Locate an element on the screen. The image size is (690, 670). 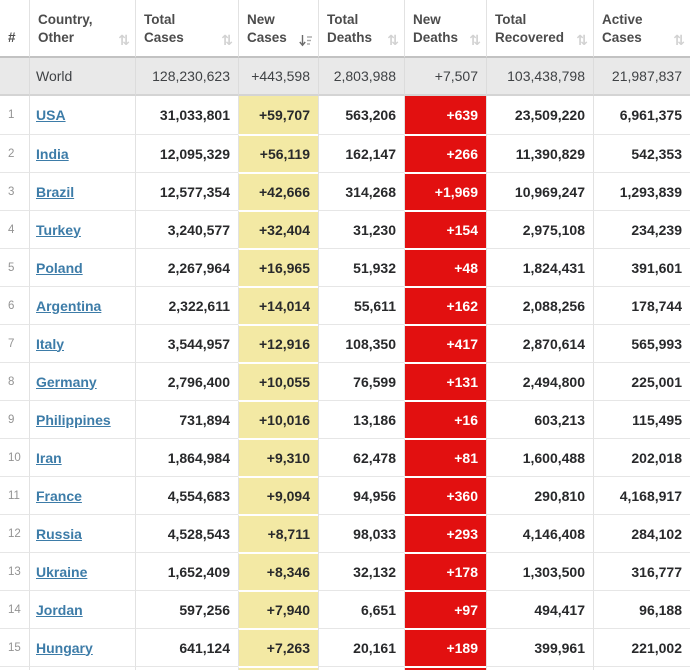
column-header-country: Country, Other ⇅ is located at coordinates (82, 29).